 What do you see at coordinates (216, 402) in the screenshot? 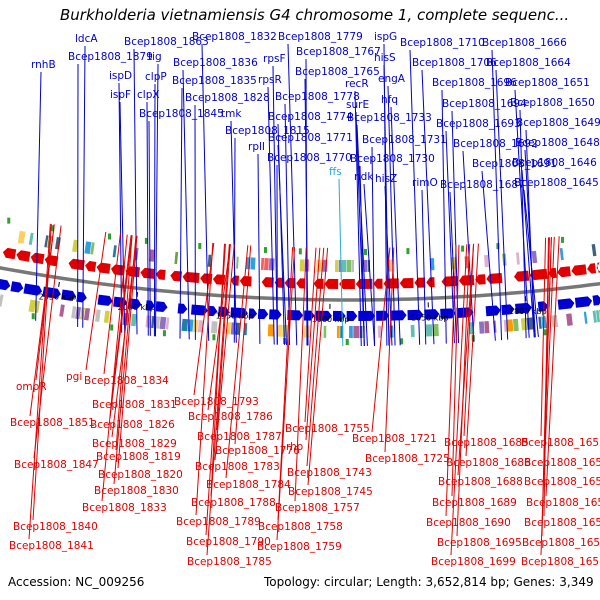
I see `reverse-gene-label: Bcep1808_1793` at bounding box center [216, 402].